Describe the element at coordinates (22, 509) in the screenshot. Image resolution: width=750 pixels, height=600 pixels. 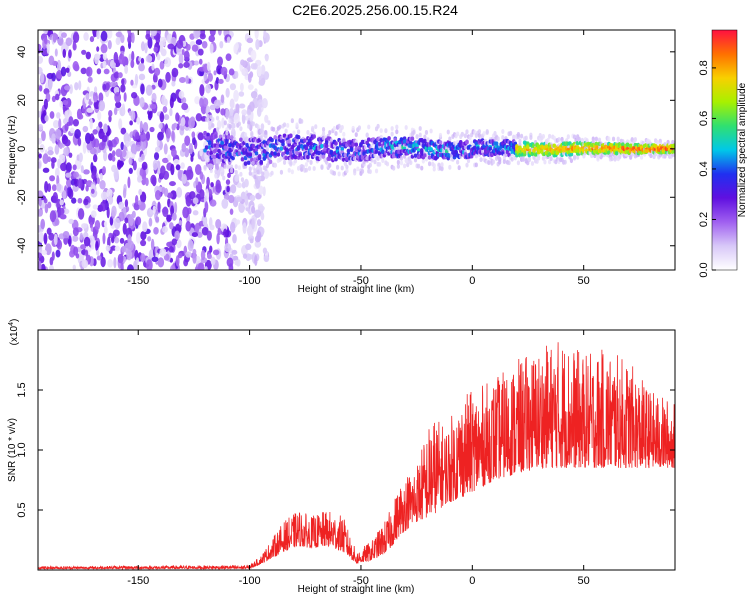
I see `snr-y-tick-label: 0.5` at that location.